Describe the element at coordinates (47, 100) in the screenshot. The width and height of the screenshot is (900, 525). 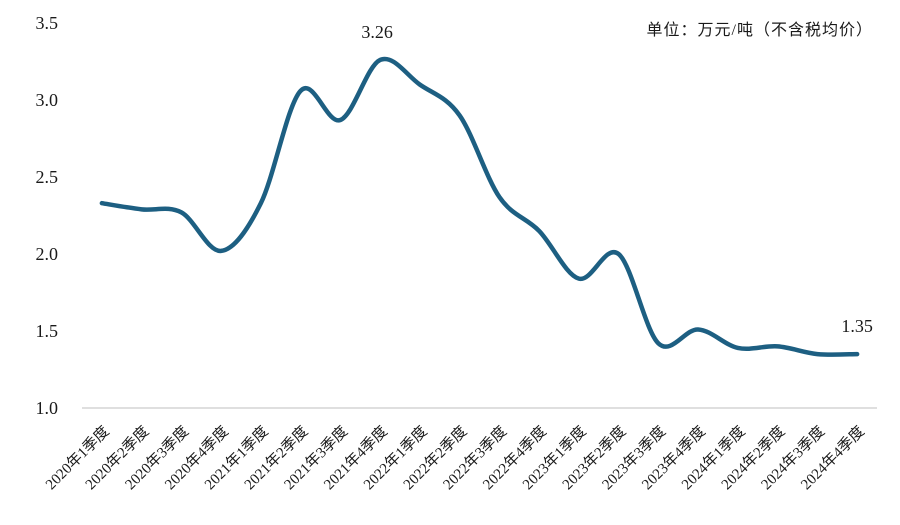
I see `y-tick-label: 3.0` at that location.